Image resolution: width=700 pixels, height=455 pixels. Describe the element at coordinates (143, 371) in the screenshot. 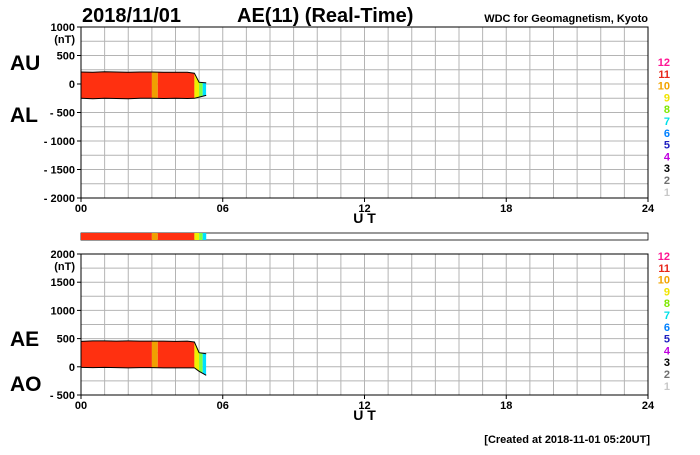

I see `ao-line` at that location.